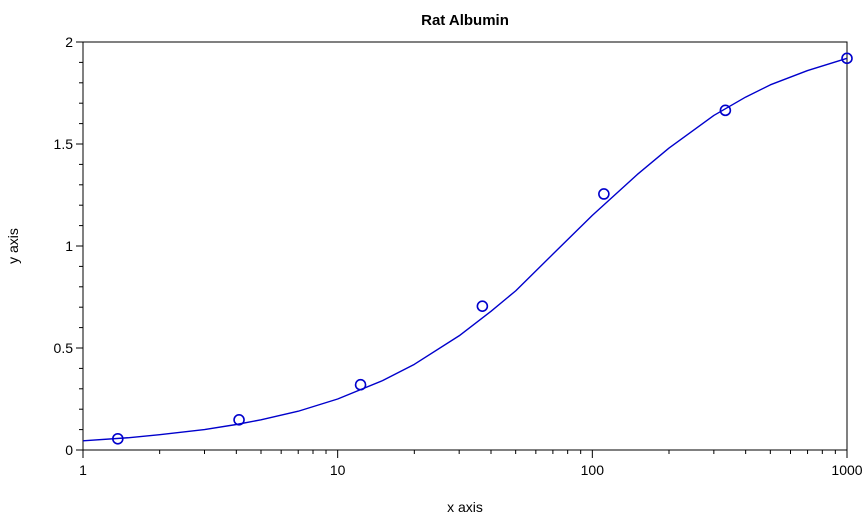 The image size is (866, 521). I want to click on x-axis-label: x axis, so click(465, 507).